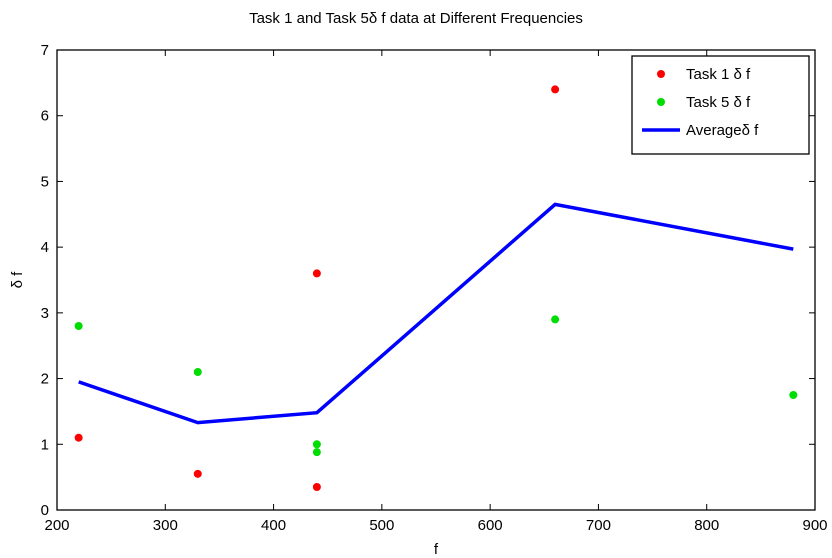 This screenshot has width=832, height=558. What do you see at coordinates (45, 444) in the screenshot?
I see `y-tick-label: 1` at bounding box center [45, 444].